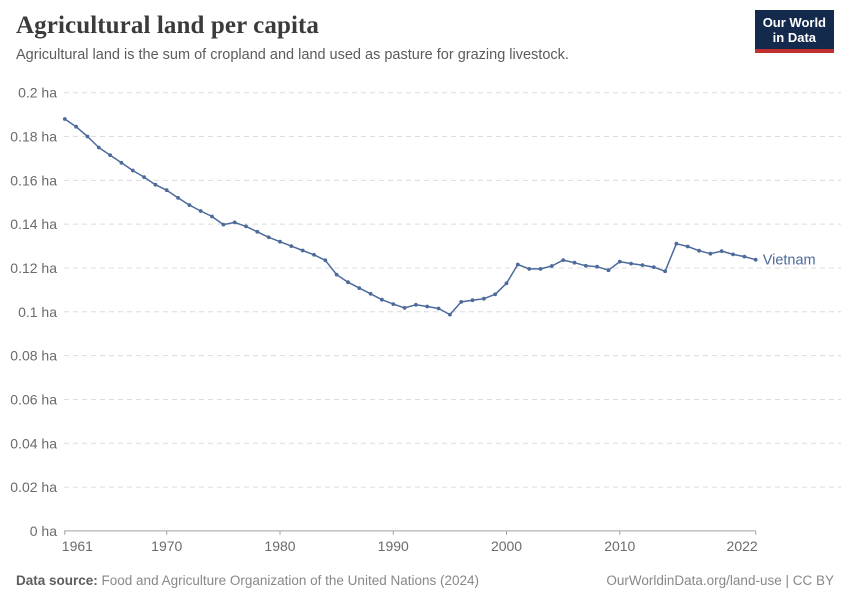 The image size is (850, 600). I want to click on y-tick-label: 0.14 ha, so click(33, 224).